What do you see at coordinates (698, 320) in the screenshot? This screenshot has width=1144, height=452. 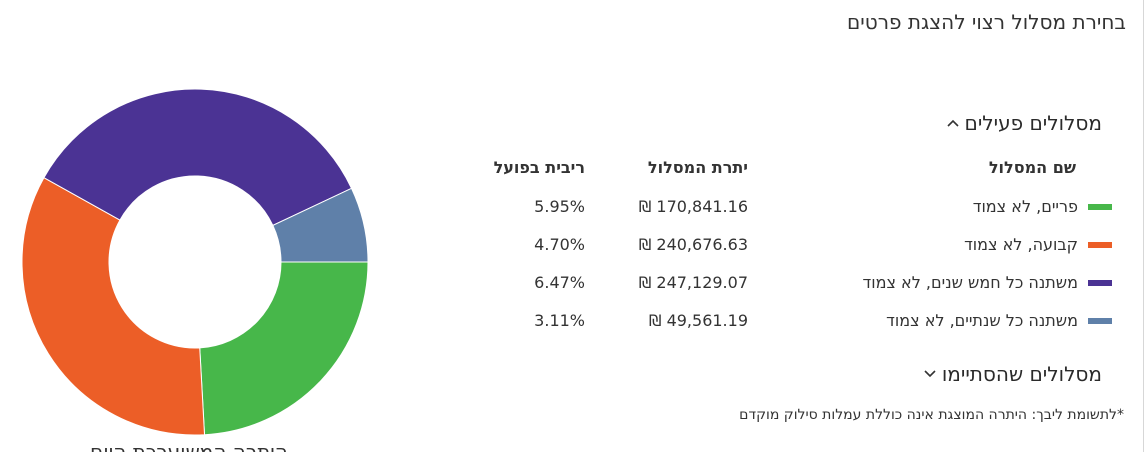 I see `track-balance: 49,561.19 ₪` at bounding box center [698, 320].